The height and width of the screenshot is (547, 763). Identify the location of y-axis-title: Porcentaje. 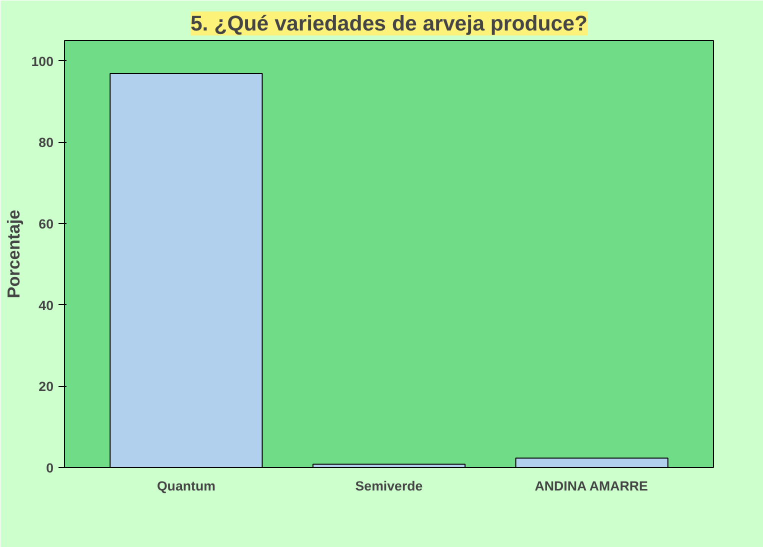
(13, 253).